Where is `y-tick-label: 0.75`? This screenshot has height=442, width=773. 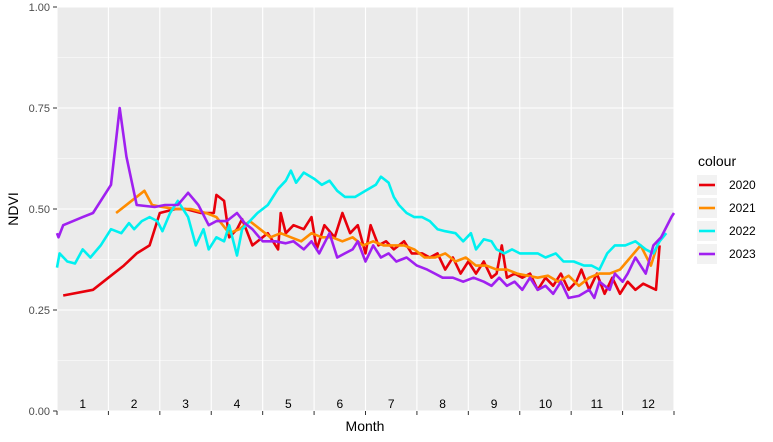 y-tick-label: 0.75 is located at coordinates (39, 109).